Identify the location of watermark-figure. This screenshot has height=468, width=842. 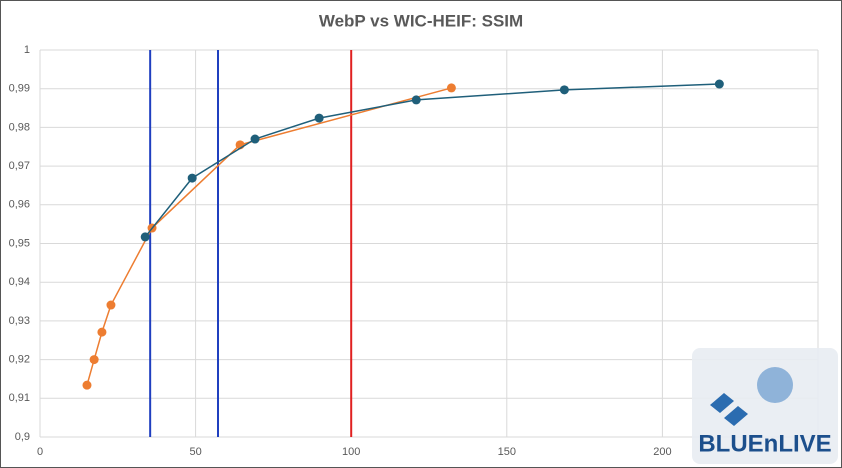
(775, 385).